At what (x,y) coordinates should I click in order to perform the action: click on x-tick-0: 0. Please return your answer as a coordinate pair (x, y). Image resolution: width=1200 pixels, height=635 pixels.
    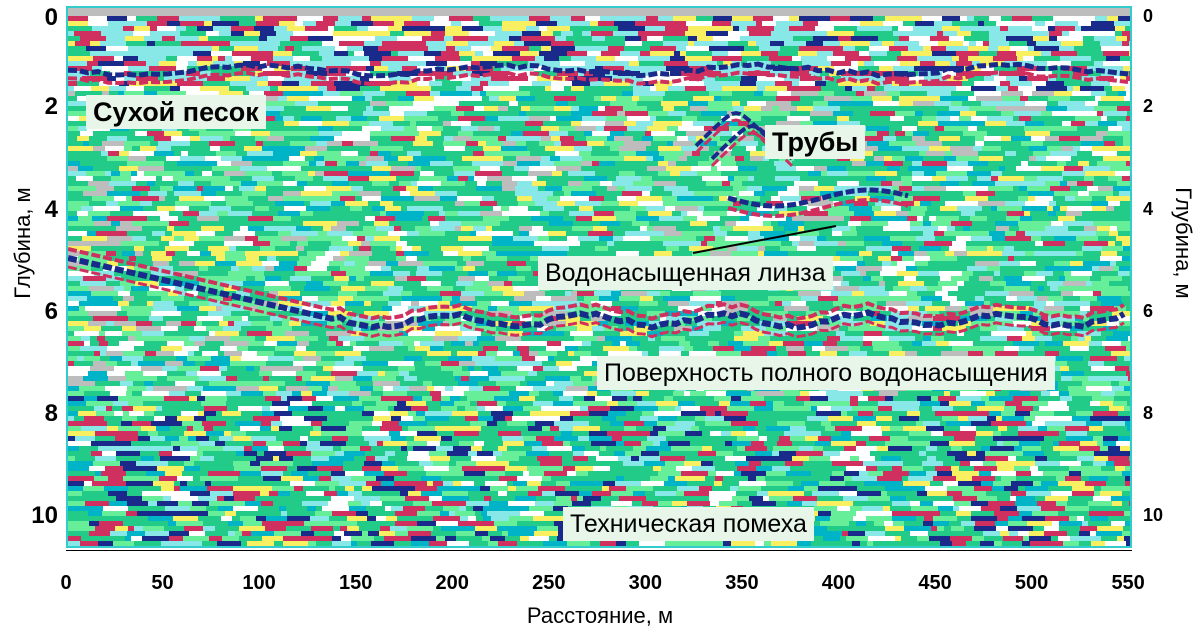
    Looking at the image, I should click on (66, 583).